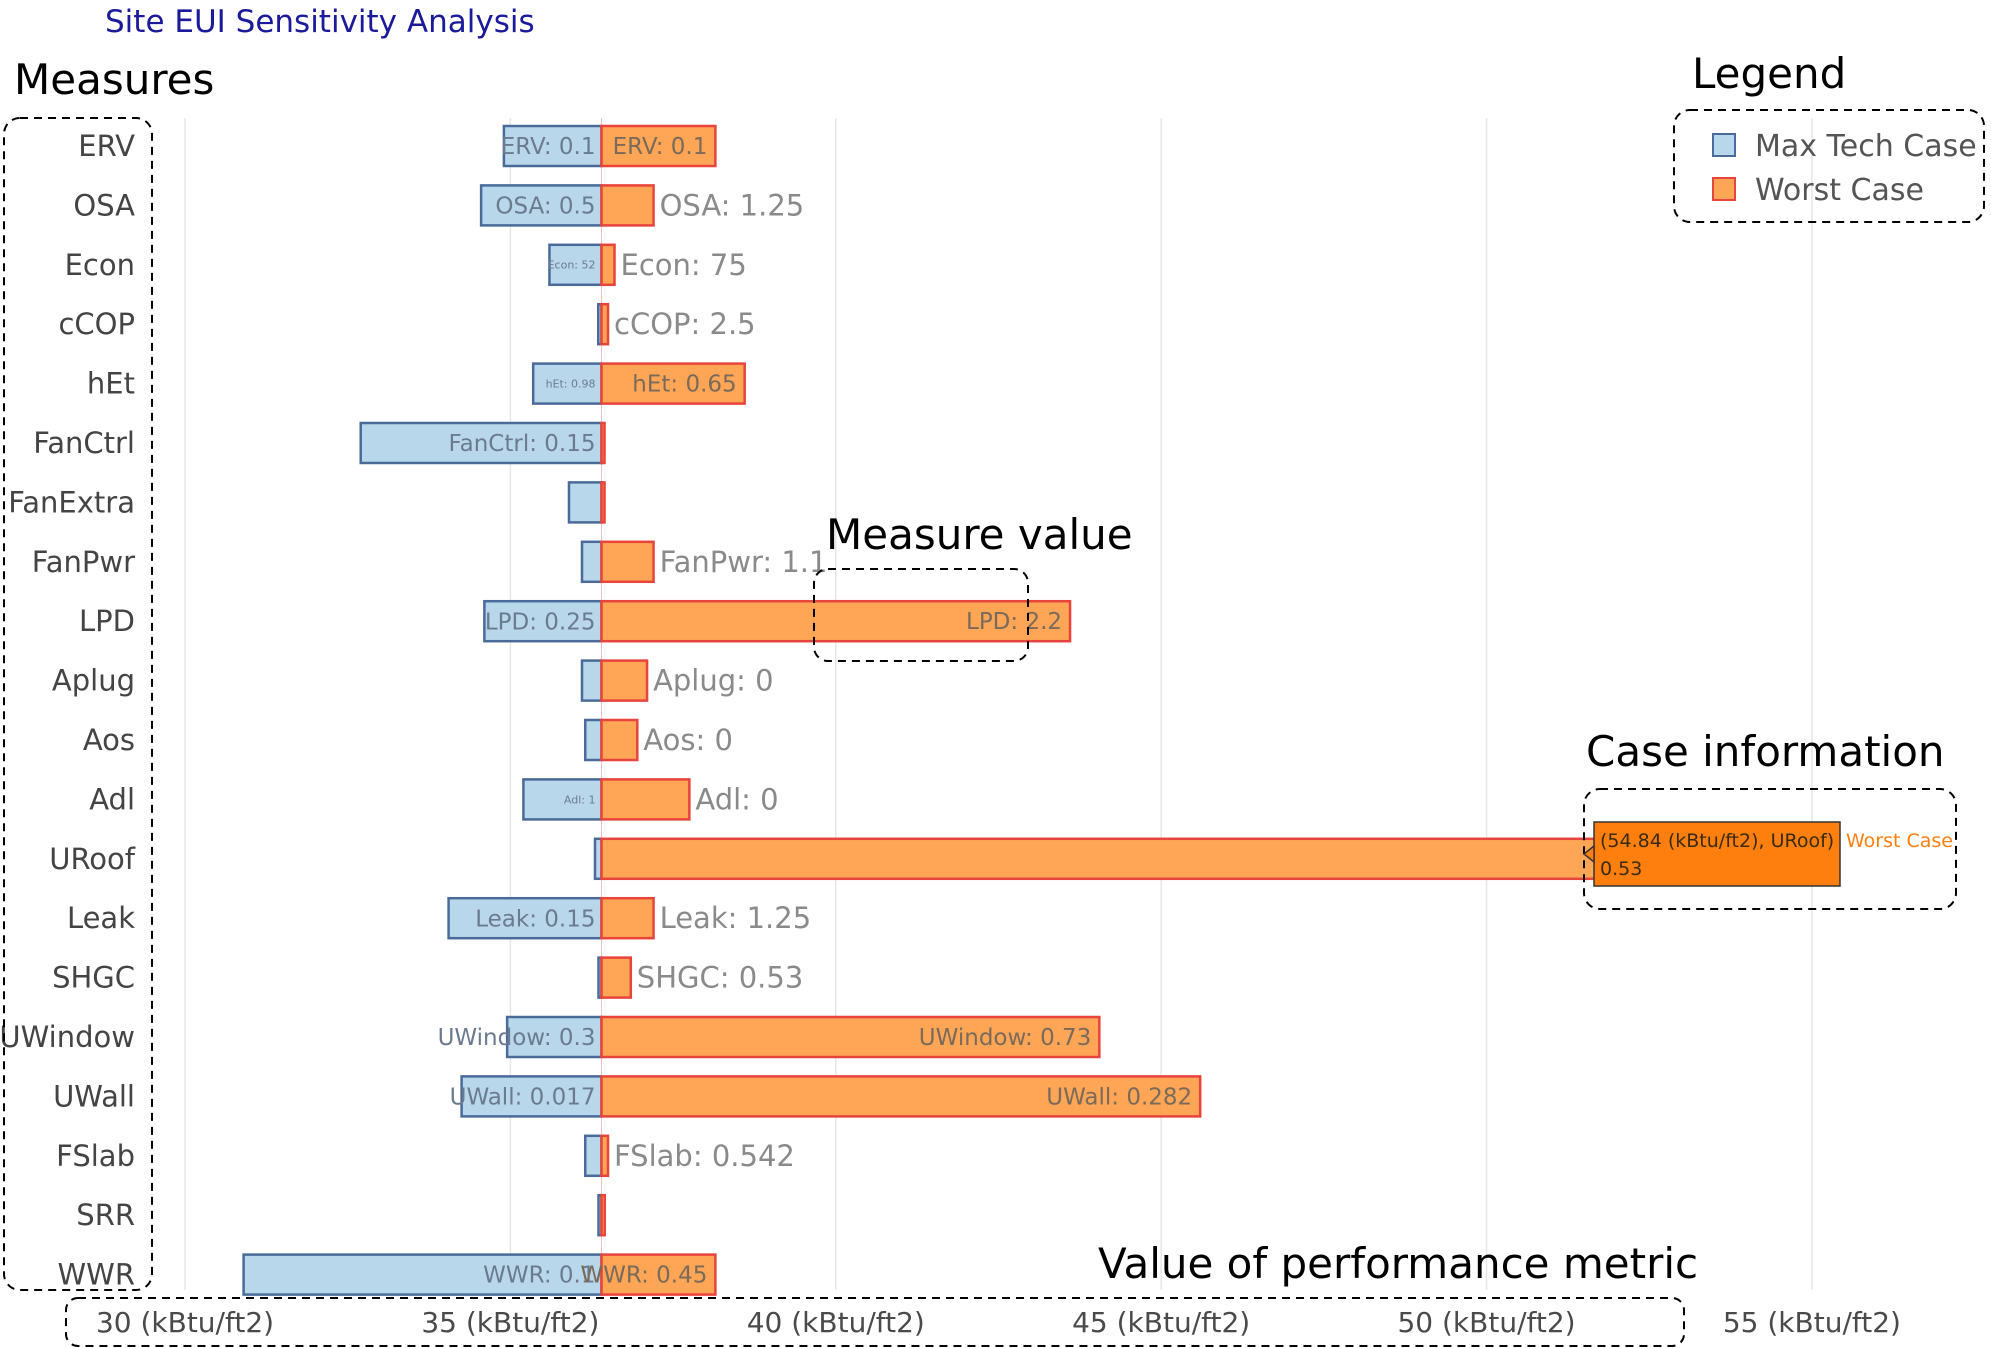 This screenshot has height=1348, width=1991. Describe the element at coordinates (736, 918) in the screenshot. I see `bar-label-worst-case: Leak: 1.25` at that location.